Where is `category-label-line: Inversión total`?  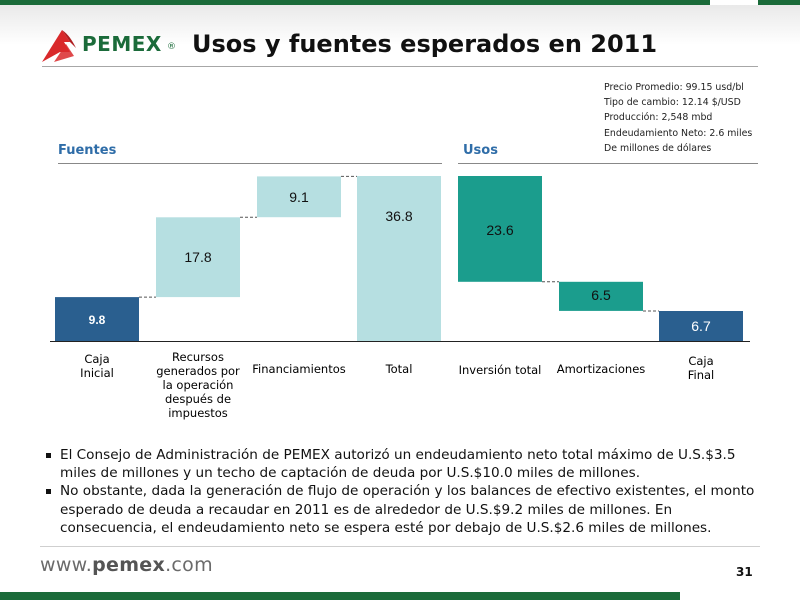 category-label-line: Inversión total is located at coordinates (500, 370).